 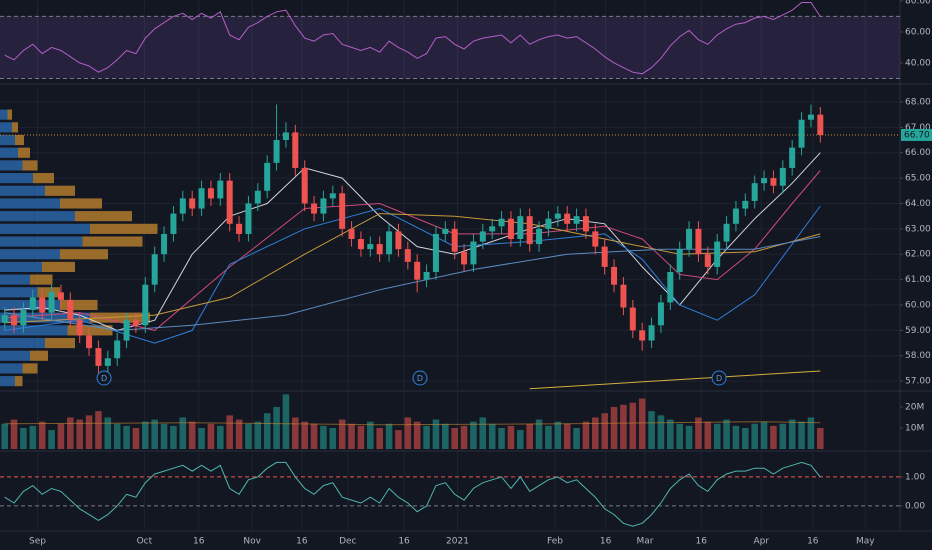 What do you see at coordinates (918, 128) in the screenshot?
I see `y-tick-label: 67.00` at bounding box center [918, 128].